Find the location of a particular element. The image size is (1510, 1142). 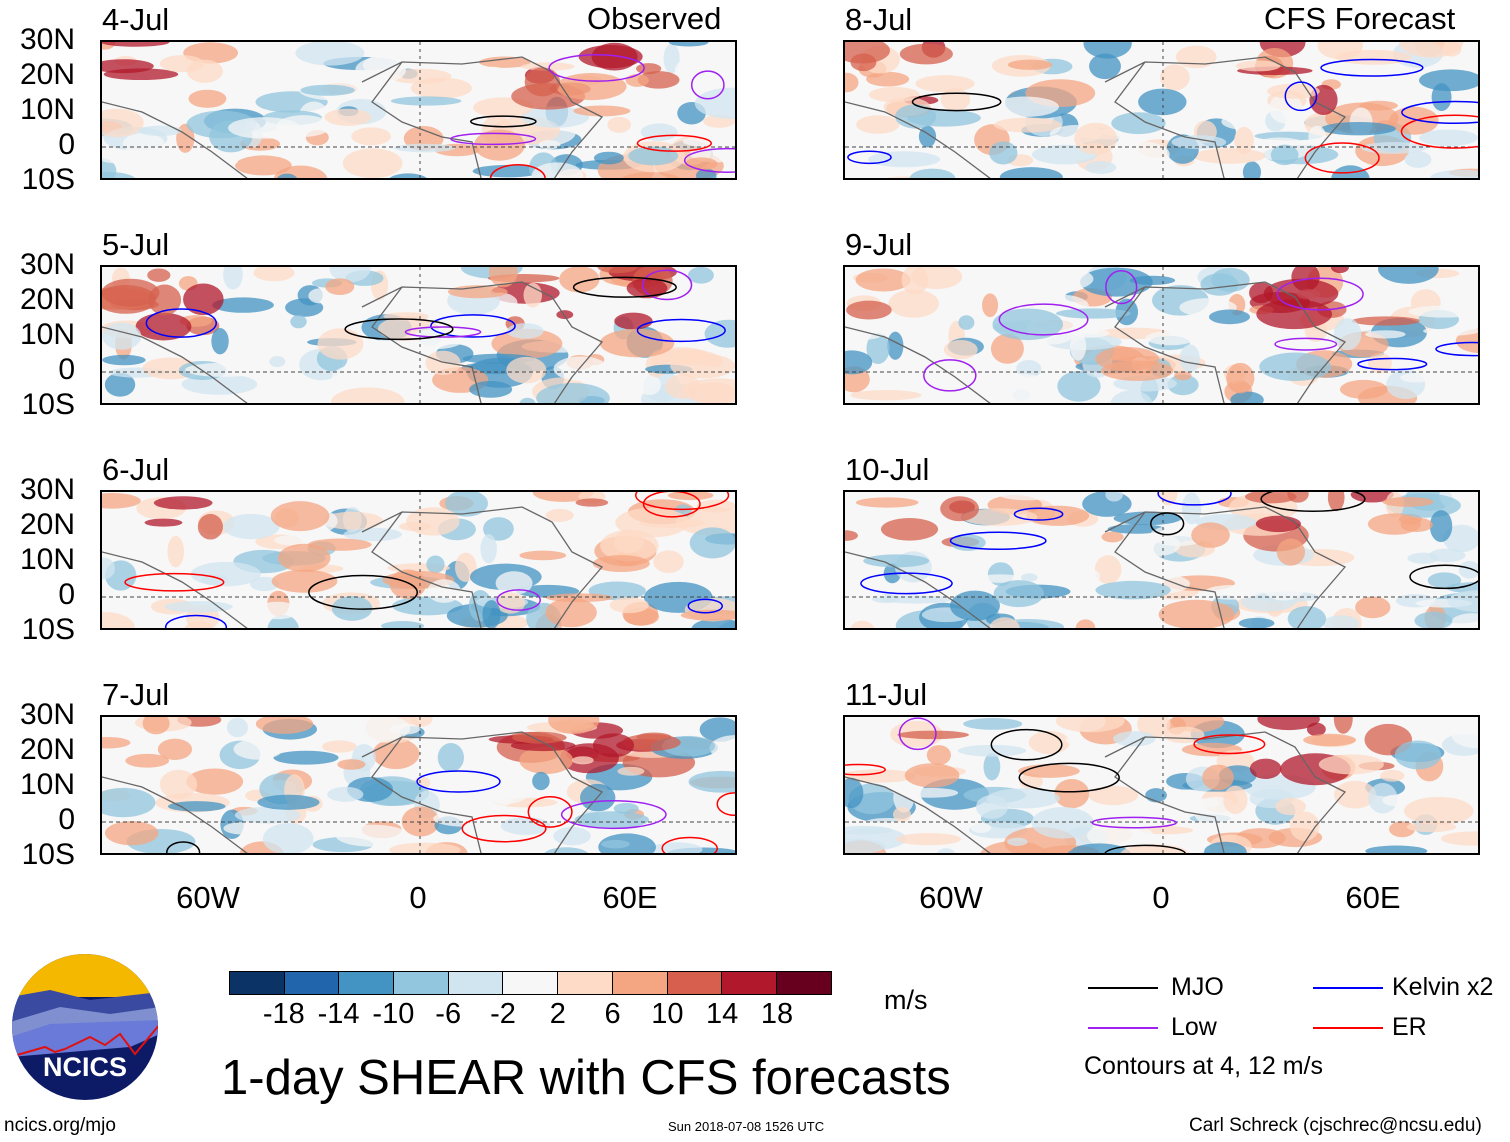

lat-label: 10N is located at coordinates (47, 559).